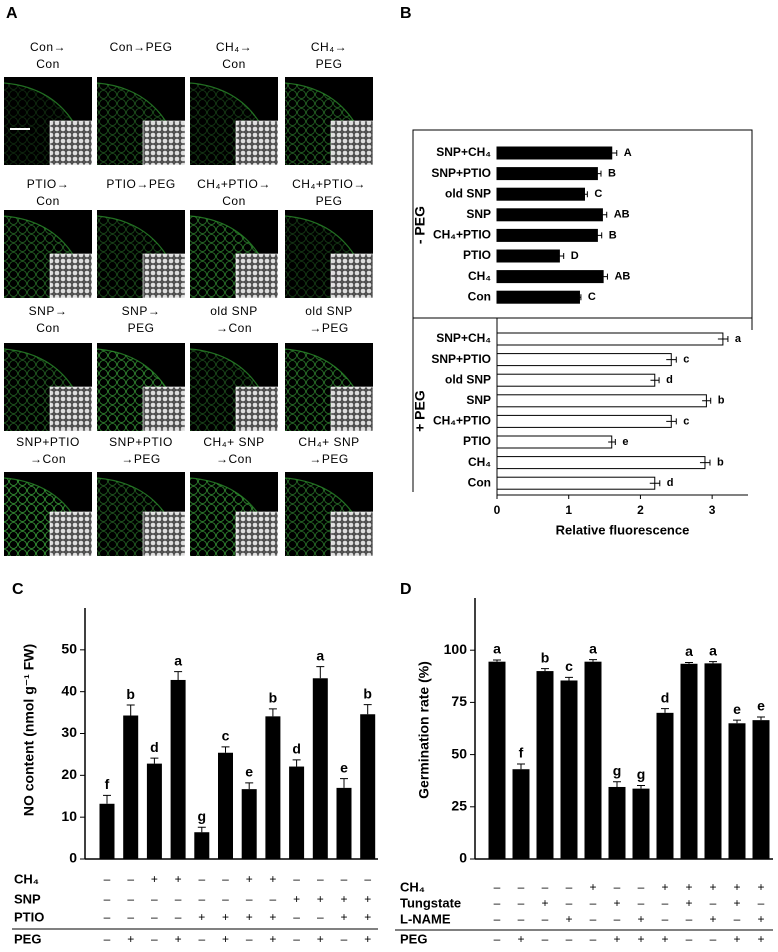  What do you see at coordinates (430, 902) in the screenshot?
I see `treatment-name: Tungstate` at bounding box center [430, 902].